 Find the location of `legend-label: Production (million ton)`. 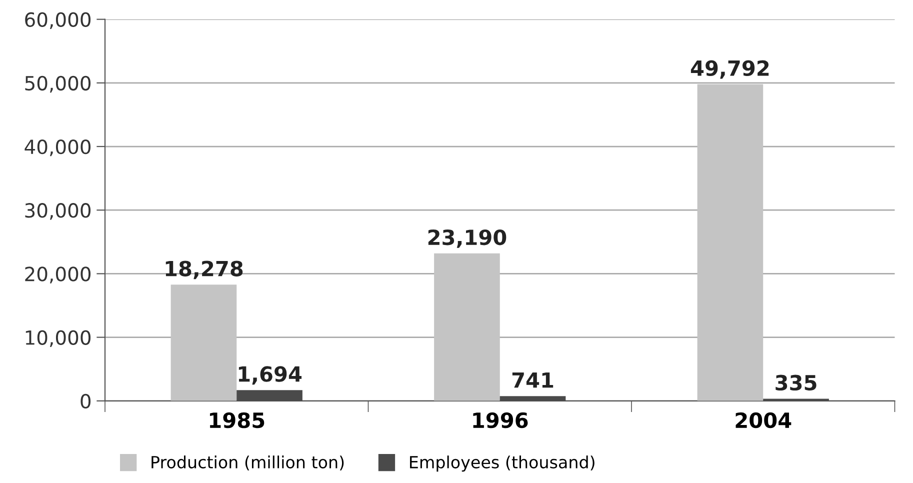

legend-label: Production (million ton) is located at coordinates (248, 463).